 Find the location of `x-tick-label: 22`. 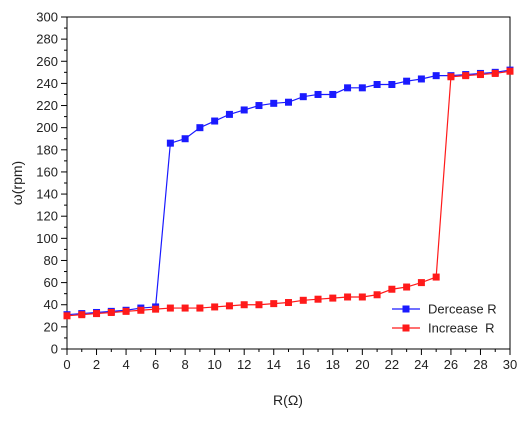

x-tick-label: 22 is located at coordinates (392, 364).